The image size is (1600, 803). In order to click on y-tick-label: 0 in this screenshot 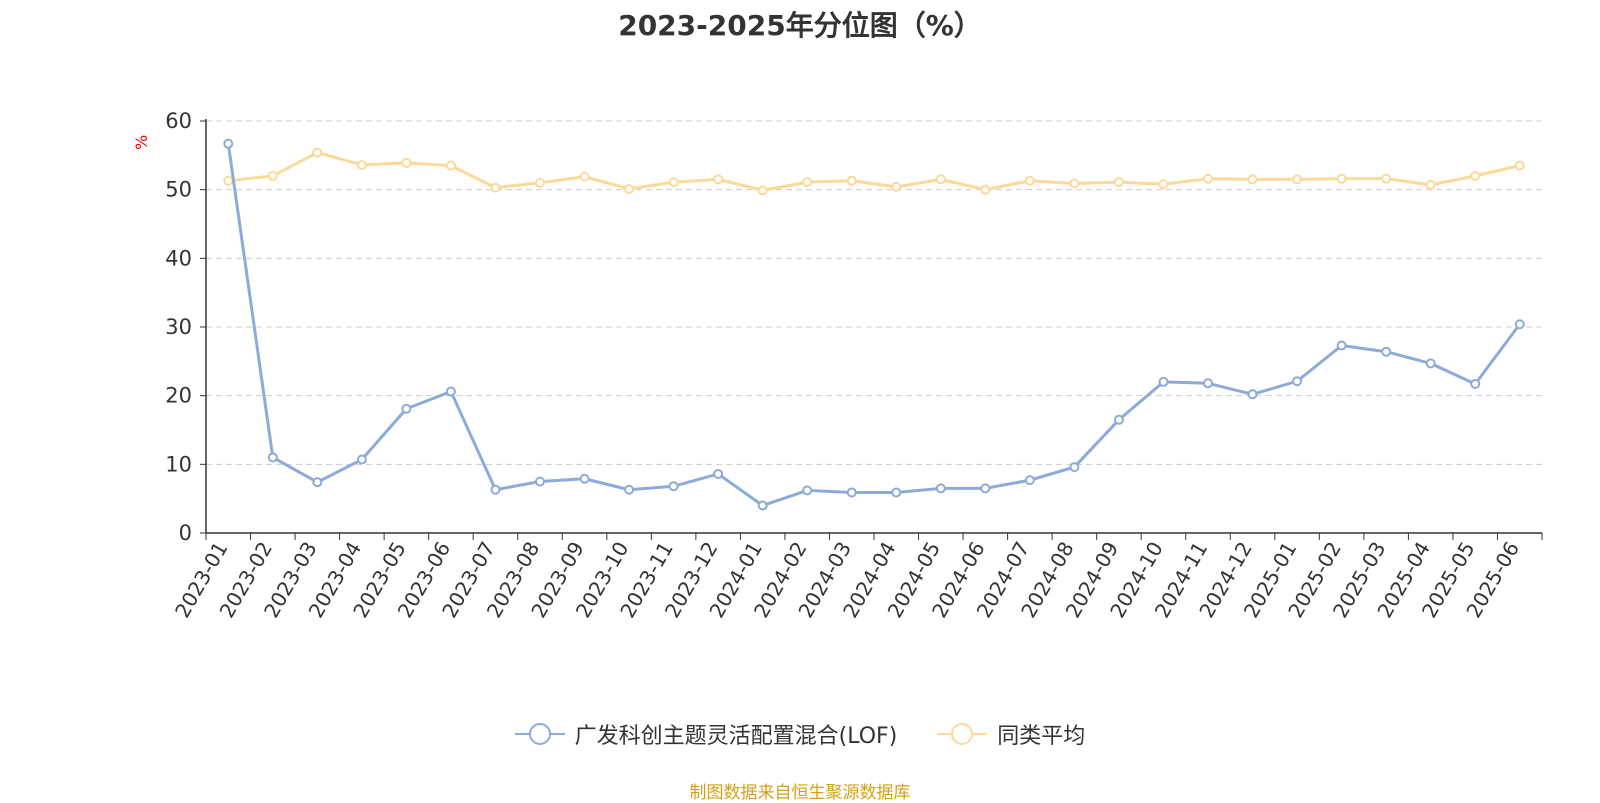, I will do `click(185, 533)`.